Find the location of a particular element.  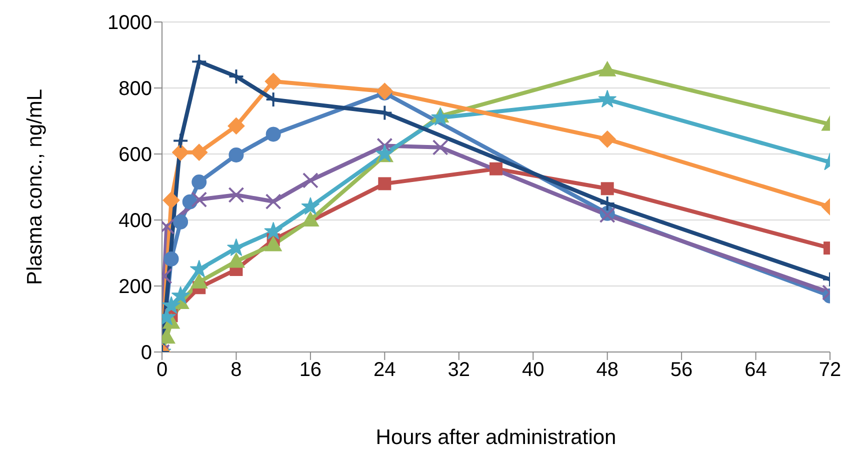

x-tick-label: 16 is located at coordinates (310, 370).